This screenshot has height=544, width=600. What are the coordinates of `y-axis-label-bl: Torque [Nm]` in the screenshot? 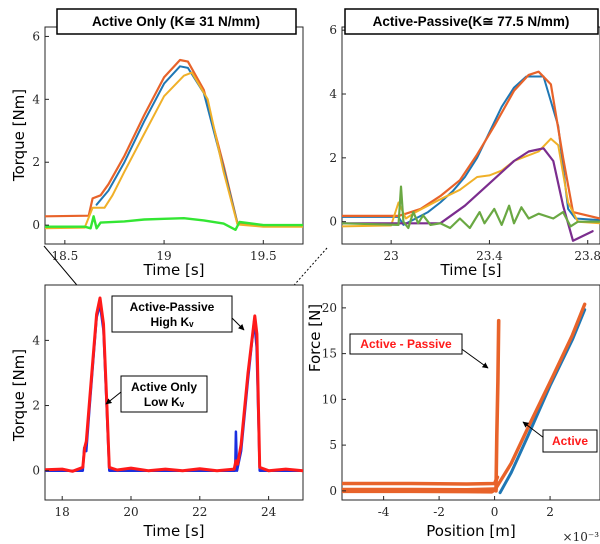 It's located at (19, 395).